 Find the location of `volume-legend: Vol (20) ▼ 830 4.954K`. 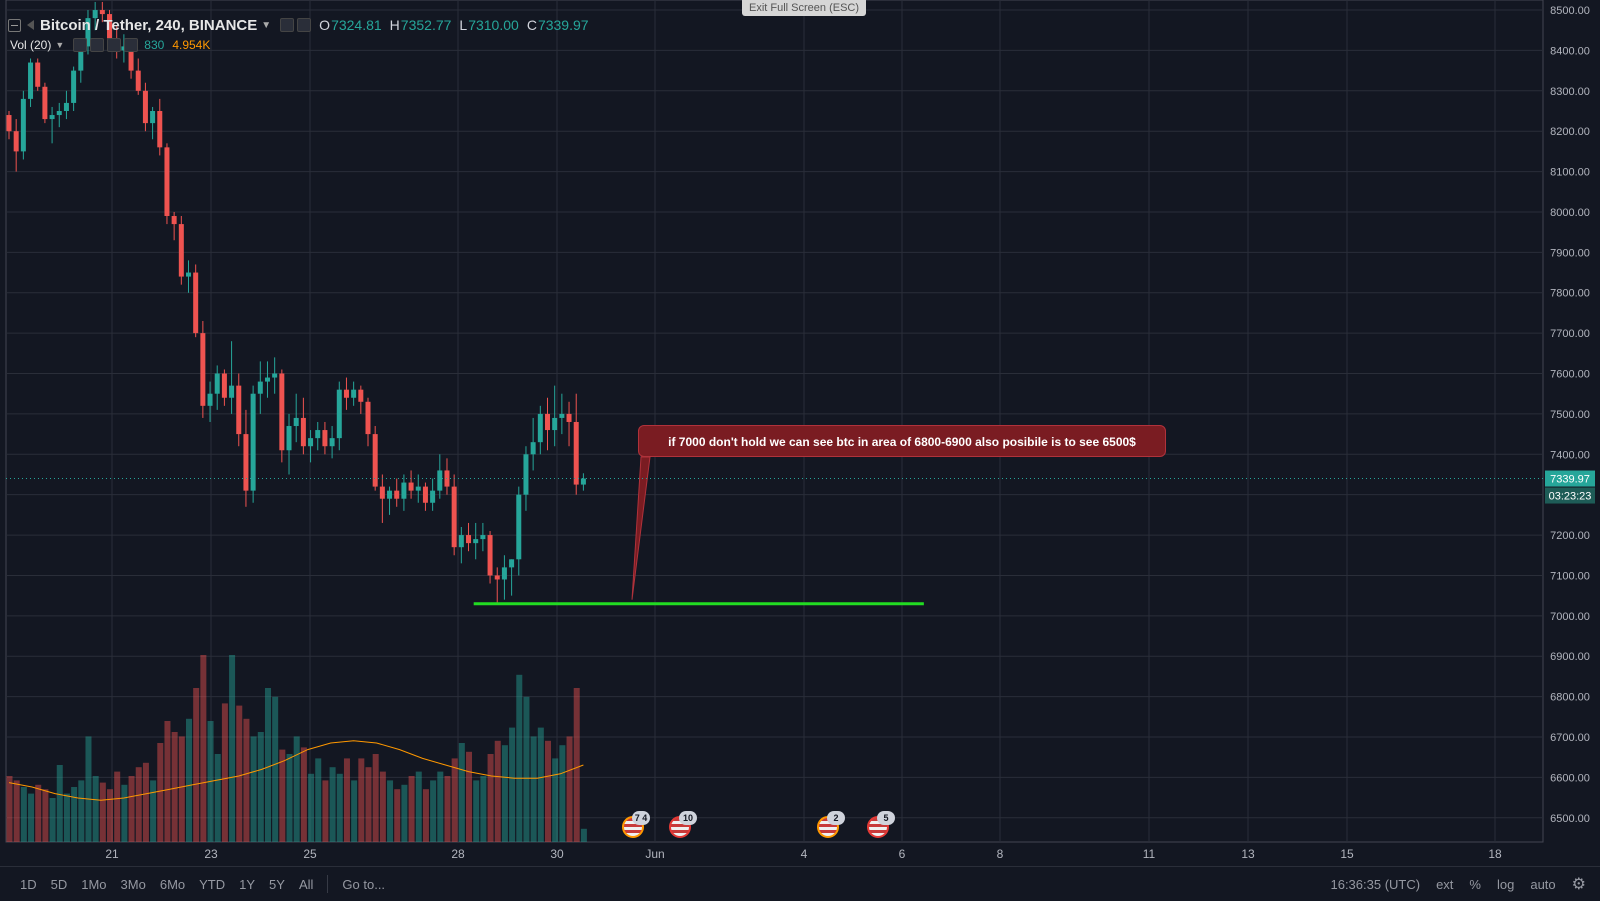

volume-legend: Vol (20) ▼ 830 4.954K is located at coordinates (110, 45).